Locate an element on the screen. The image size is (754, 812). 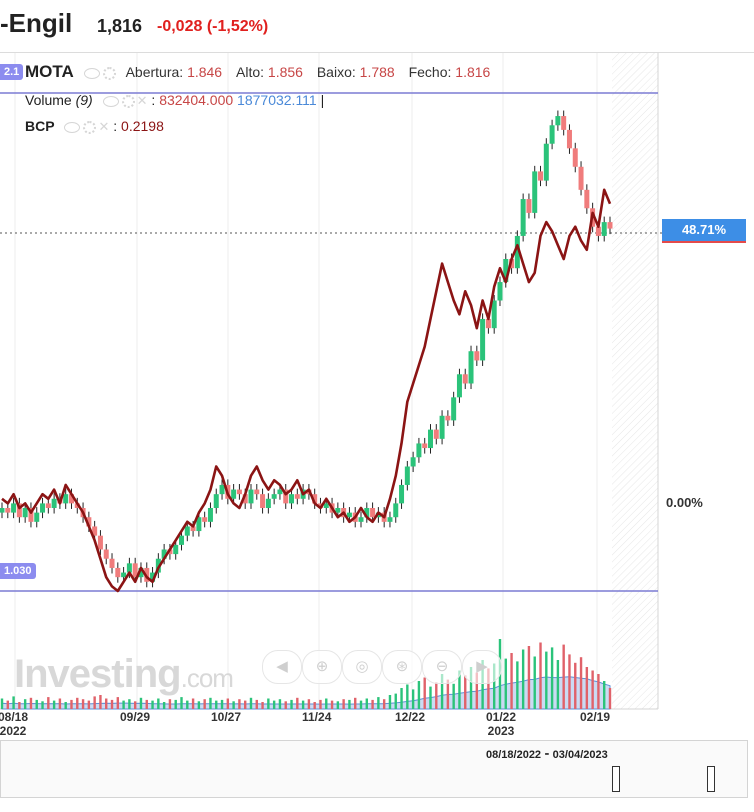
volume-value: 832404.000 is located at coordinates (196, 100).